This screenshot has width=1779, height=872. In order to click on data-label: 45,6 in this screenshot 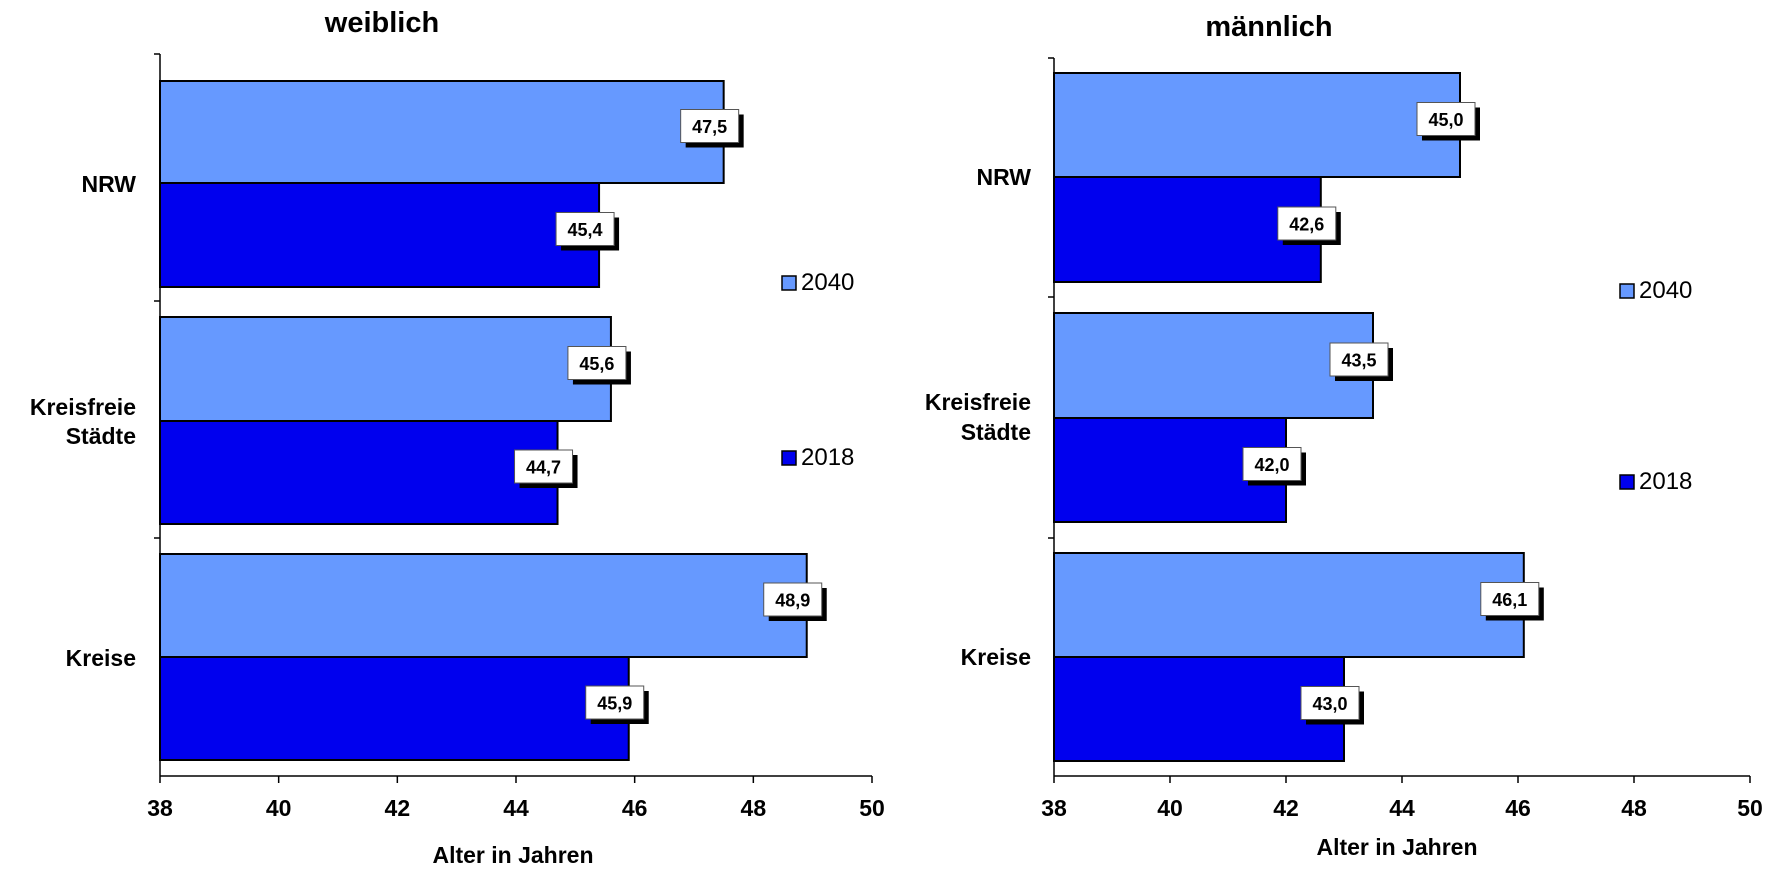, I will do `click(596, 364)`.